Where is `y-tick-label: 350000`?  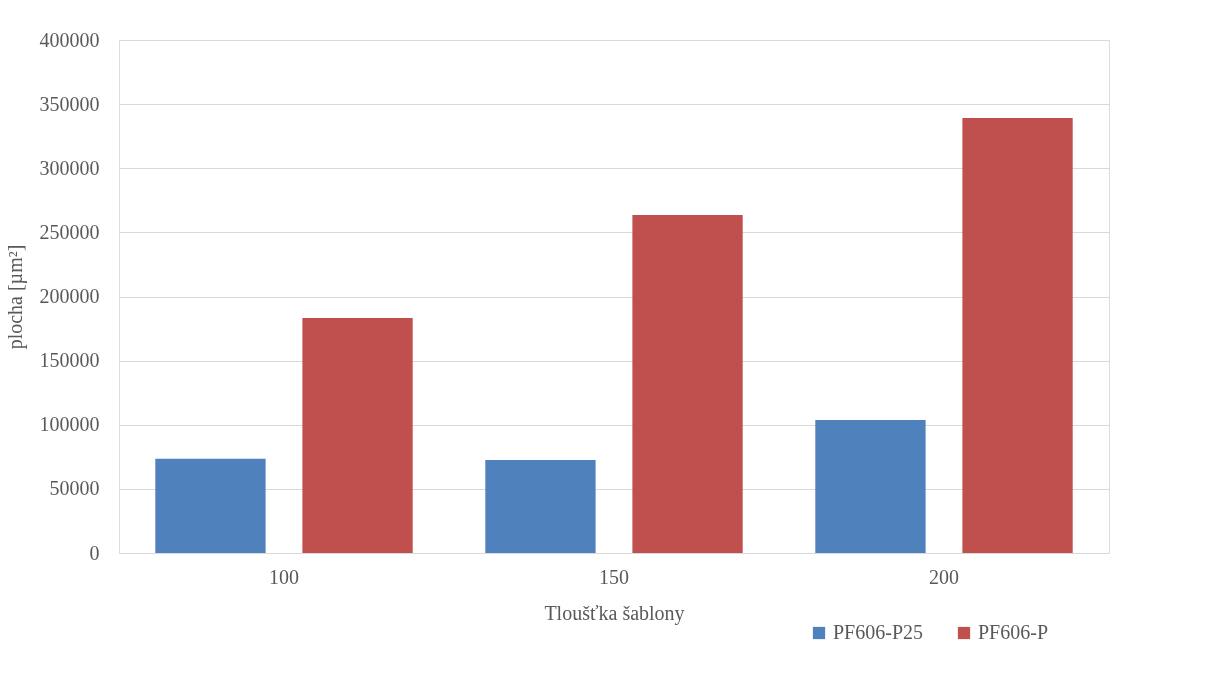
y-tick-label: 350000 is located at coordinates (69, 103).